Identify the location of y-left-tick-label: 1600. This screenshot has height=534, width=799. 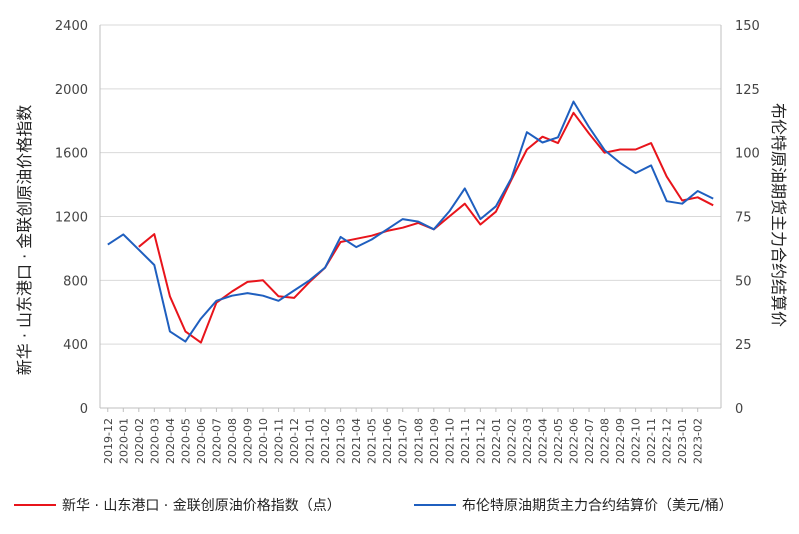
(71, 154).